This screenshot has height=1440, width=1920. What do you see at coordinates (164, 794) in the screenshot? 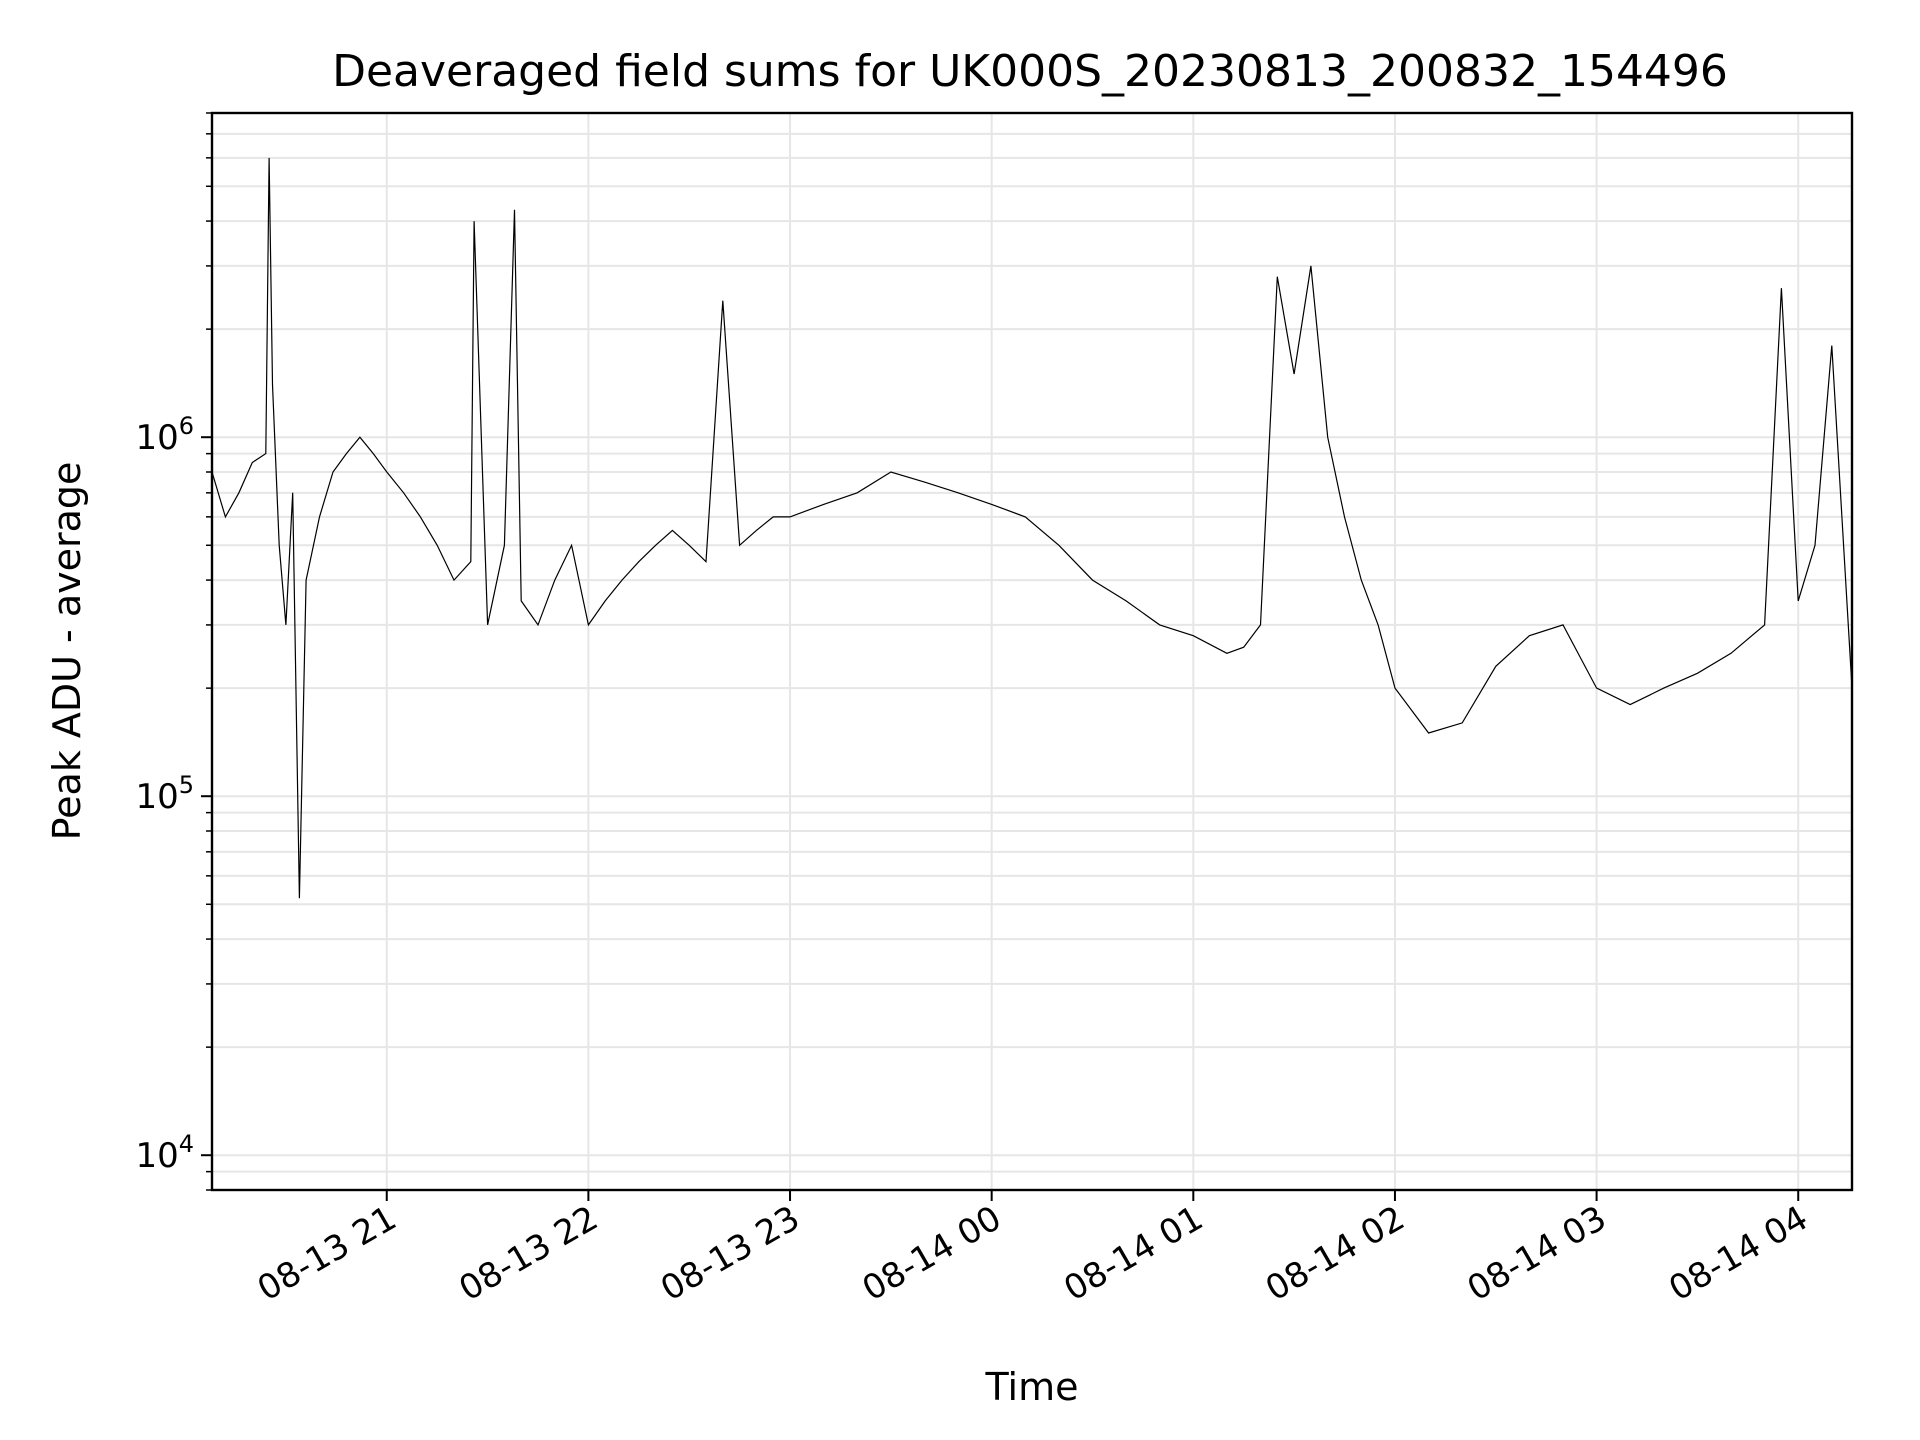
I see `y-tick-label: 10⁵` at bounding box center [164, 794].